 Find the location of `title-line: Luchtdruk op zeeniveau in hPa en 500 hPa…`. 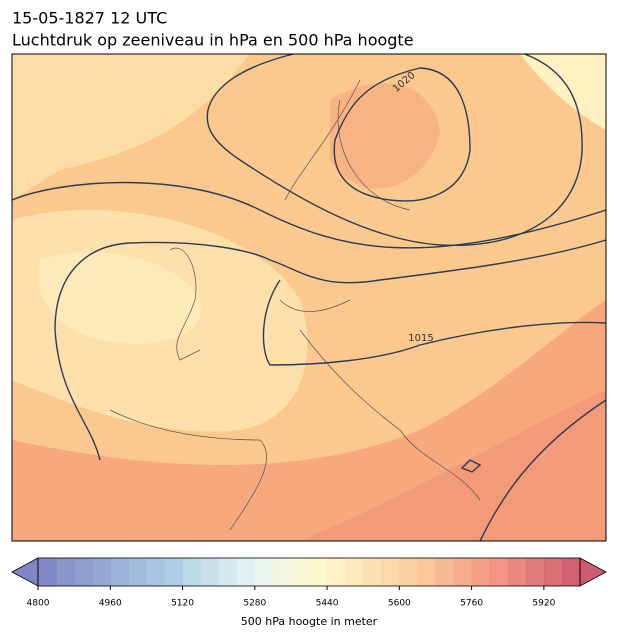

title-line: Luchtdruk op zeeniveau in hPa en 500 hPa… is located at coordinates (213, 40).